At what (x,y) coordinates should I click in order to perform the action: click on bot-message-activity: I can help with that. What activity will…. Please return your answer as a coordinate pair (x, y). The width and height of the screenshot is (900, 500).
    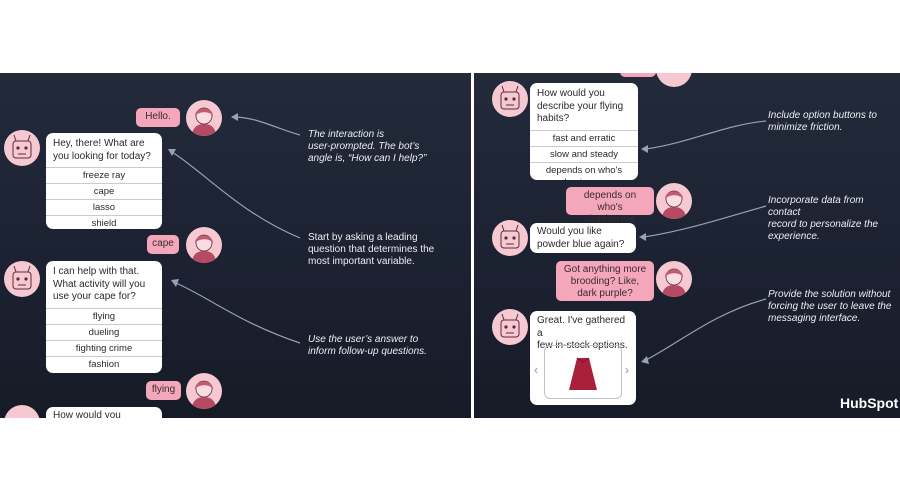
    Looking at the image, I should click on (104, 317).